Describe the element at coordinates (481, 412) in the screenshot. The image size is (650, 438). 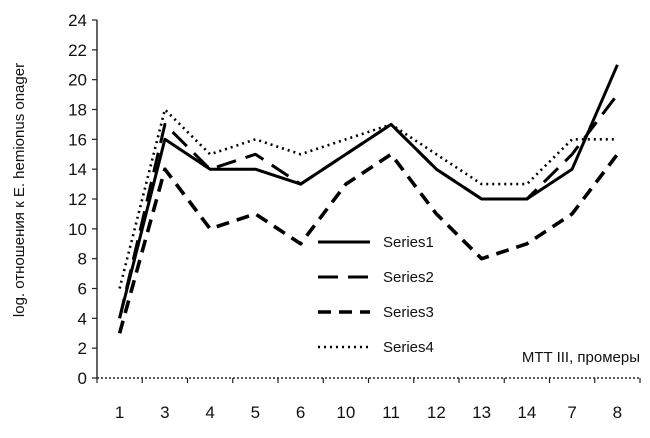
I see `x-tick-label: 13` at that location.